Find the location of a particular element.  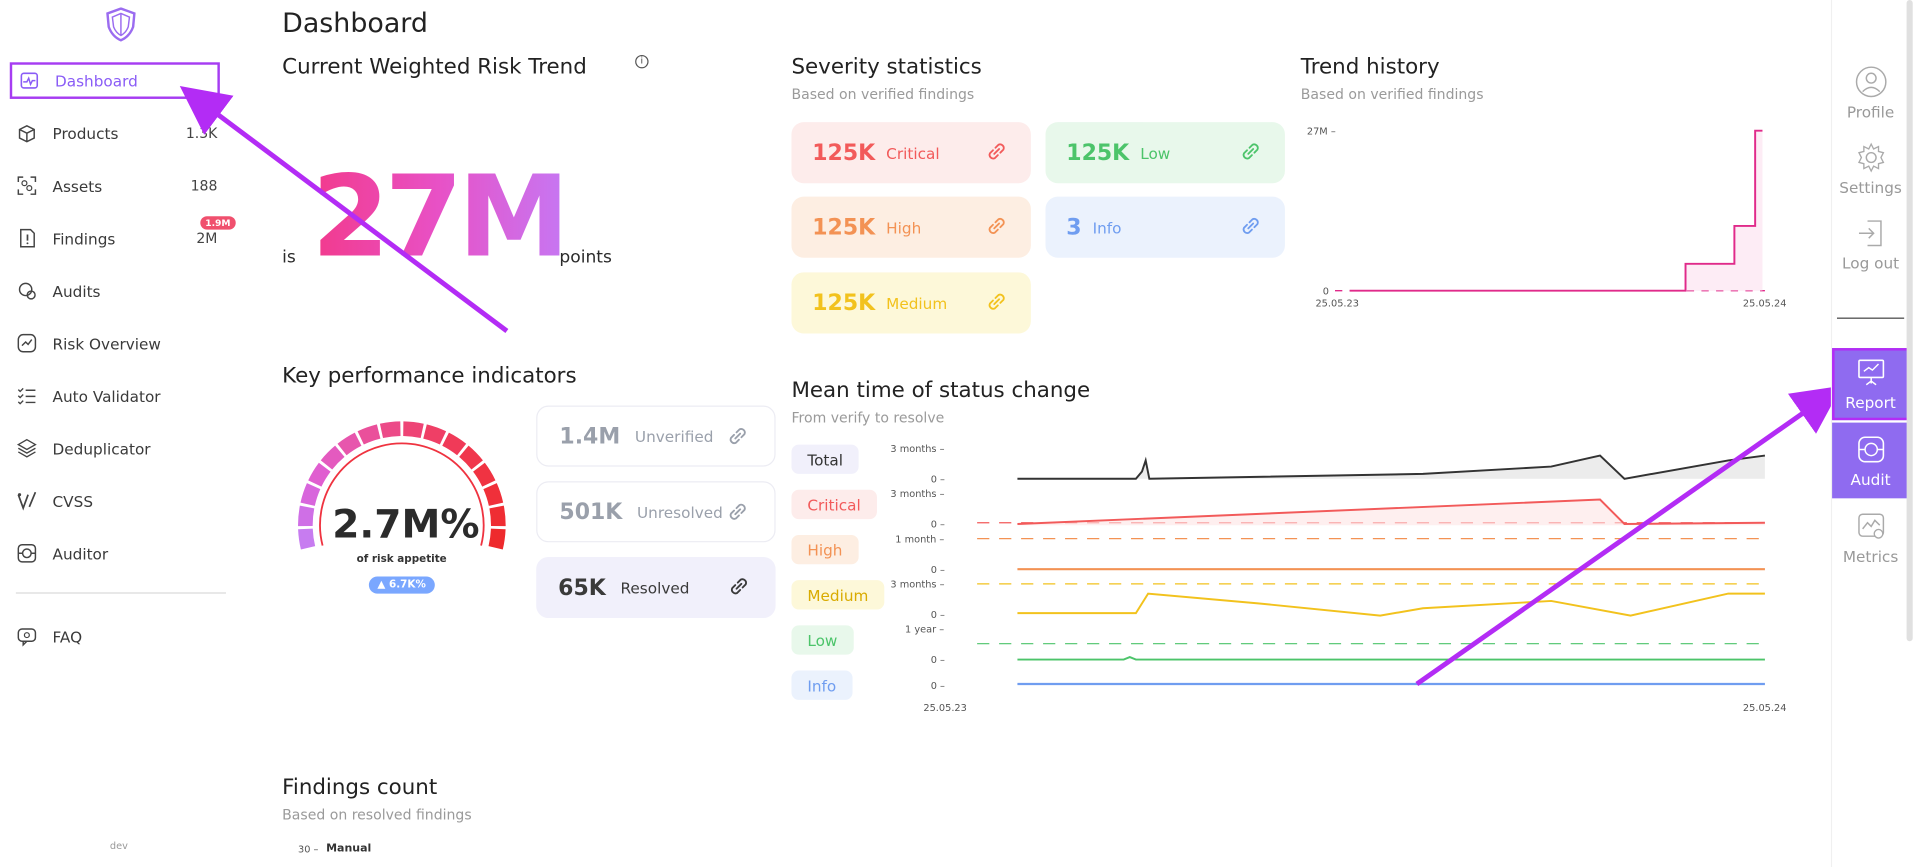

sidebar-item-faq: FAQ is located at coordinates (115, 636).